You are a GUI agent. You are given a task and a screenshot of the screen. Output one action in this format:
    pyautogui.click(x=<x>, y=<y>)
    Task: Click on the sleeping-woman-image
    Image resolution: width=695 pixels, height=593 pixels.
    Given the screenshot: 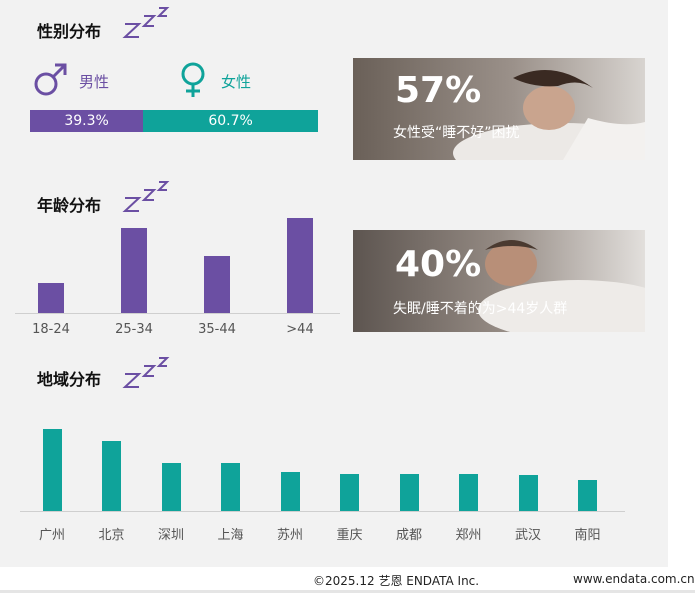 What is the action you would take?
    pyautogui.click(x=499, y=109)
    